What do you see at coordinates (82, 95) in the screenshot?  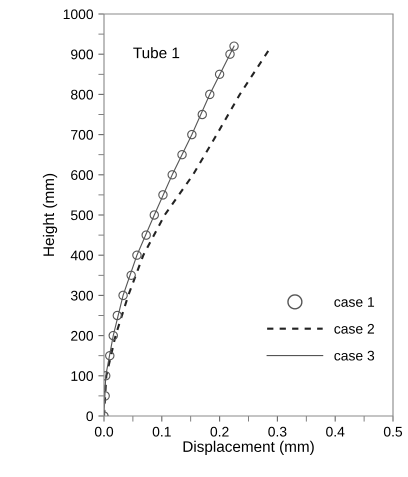 I see `y-tick-label: 800` at bounding box center [82, 95].